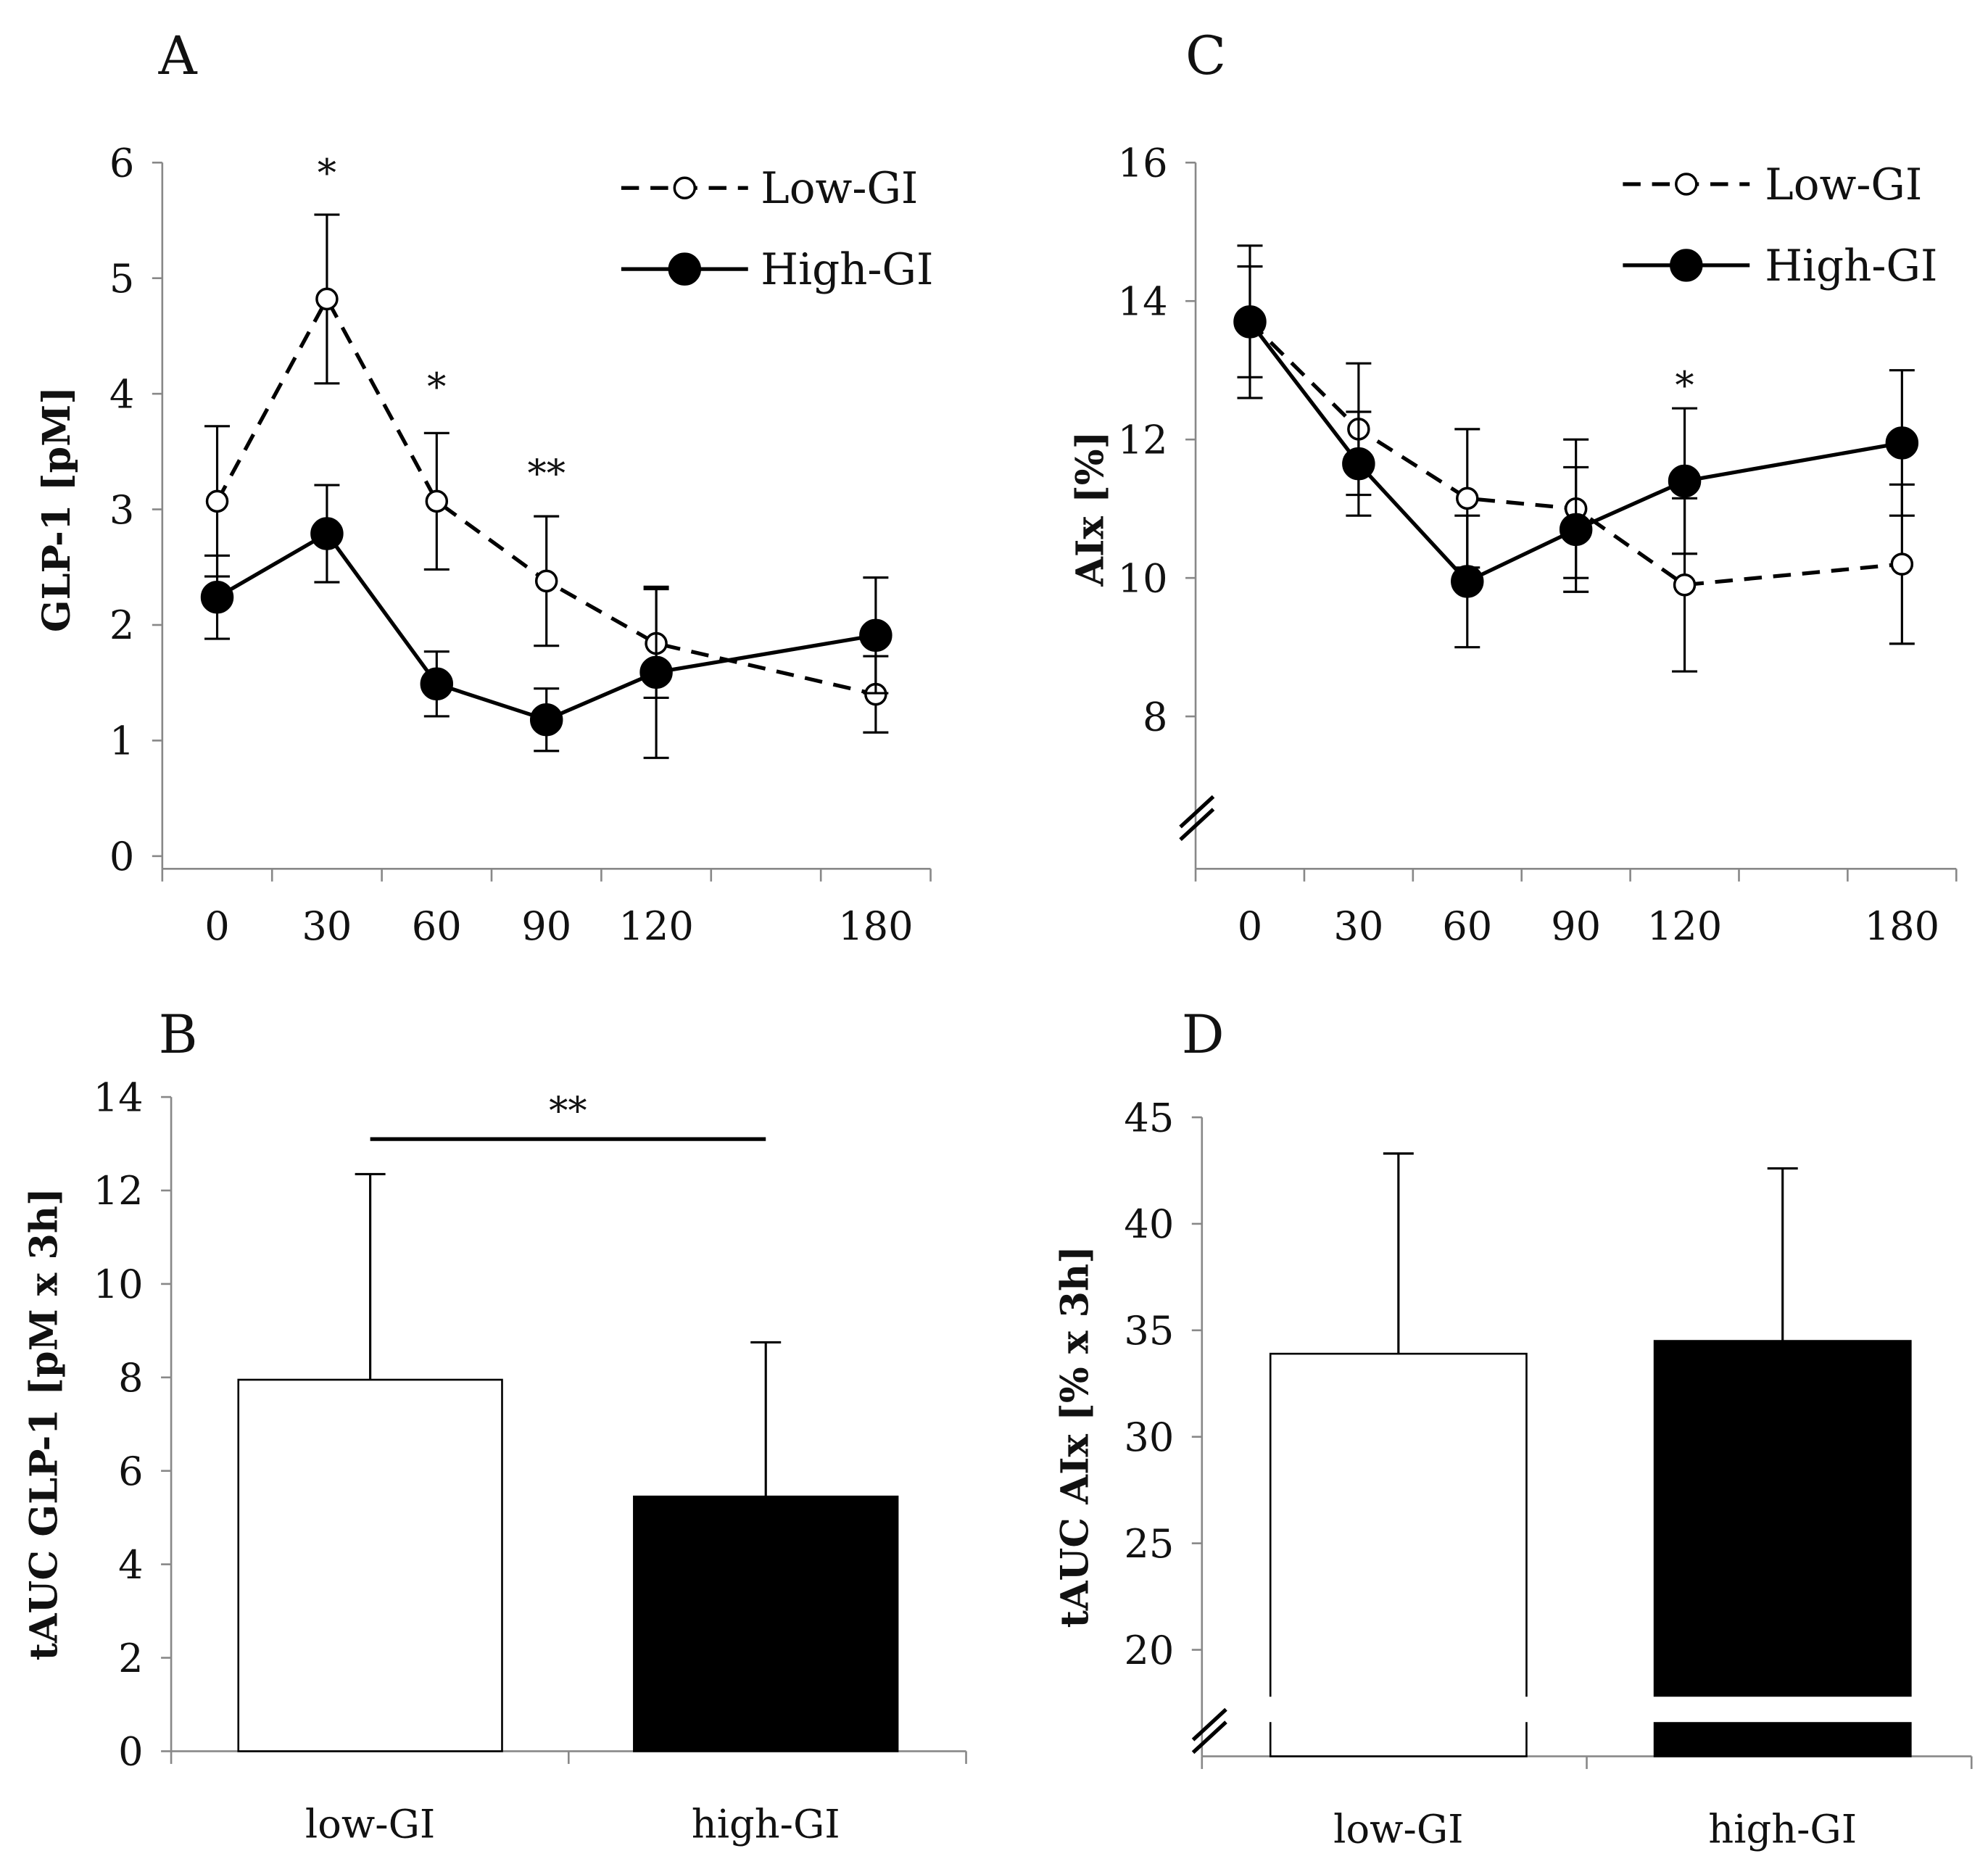 The width and height of the screenshot is (1988, 1872). I want to click on y-tick-label: 45, so click(1149, 1117).